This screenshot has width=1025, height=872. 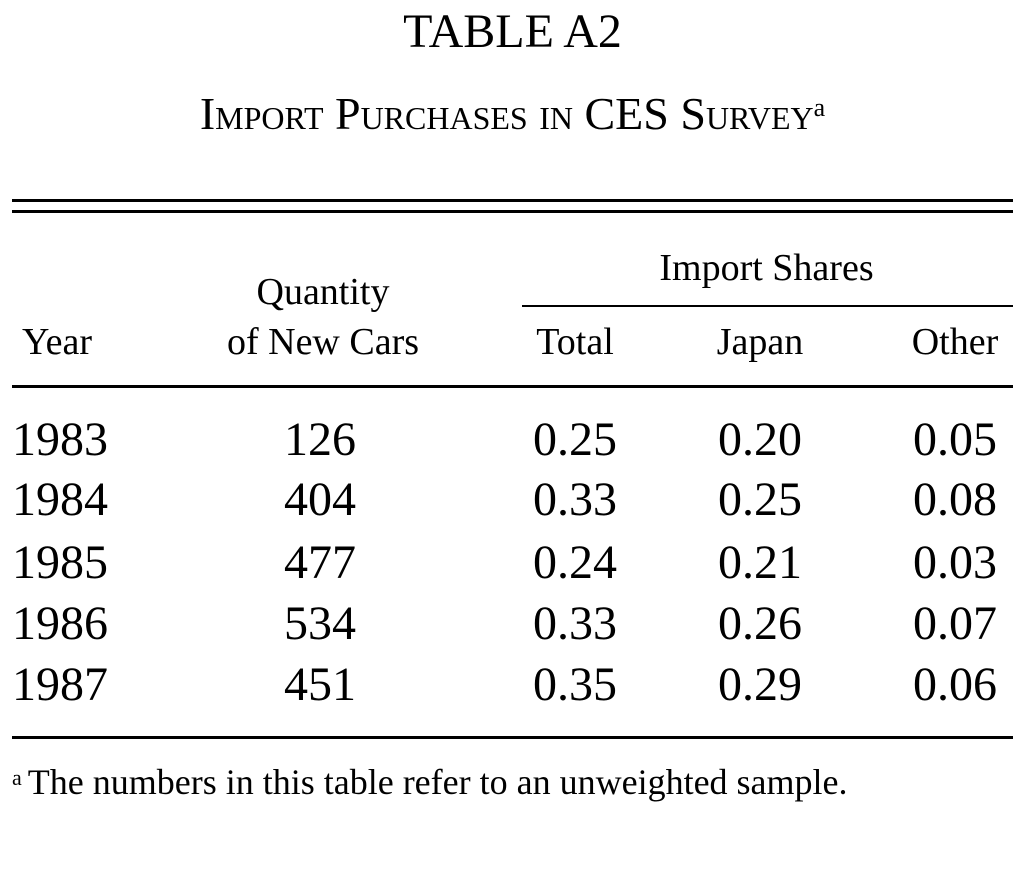 I want to click on cell-other: 0.06, so click(x=955, y=684).